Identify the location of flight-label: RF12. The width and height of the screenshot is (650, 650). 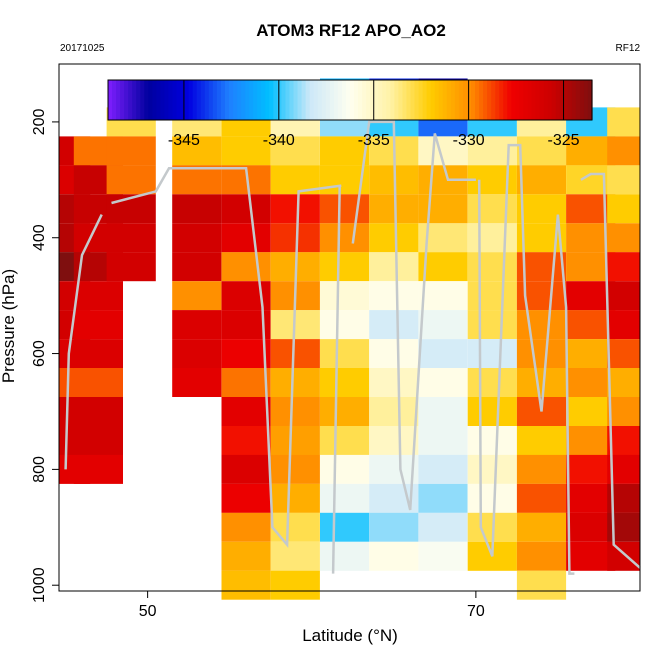
(628, 48).